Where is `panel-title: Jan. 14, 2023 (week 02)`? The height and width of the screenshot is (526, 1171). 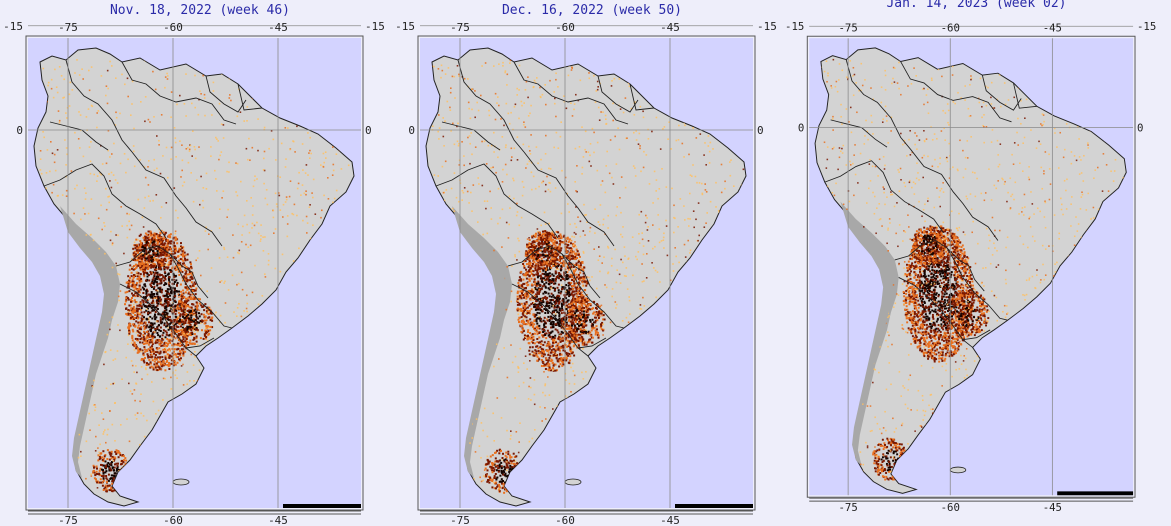 panel-title: Jan. 14, 2023 (week 02) is located at coordinates (976, 5).